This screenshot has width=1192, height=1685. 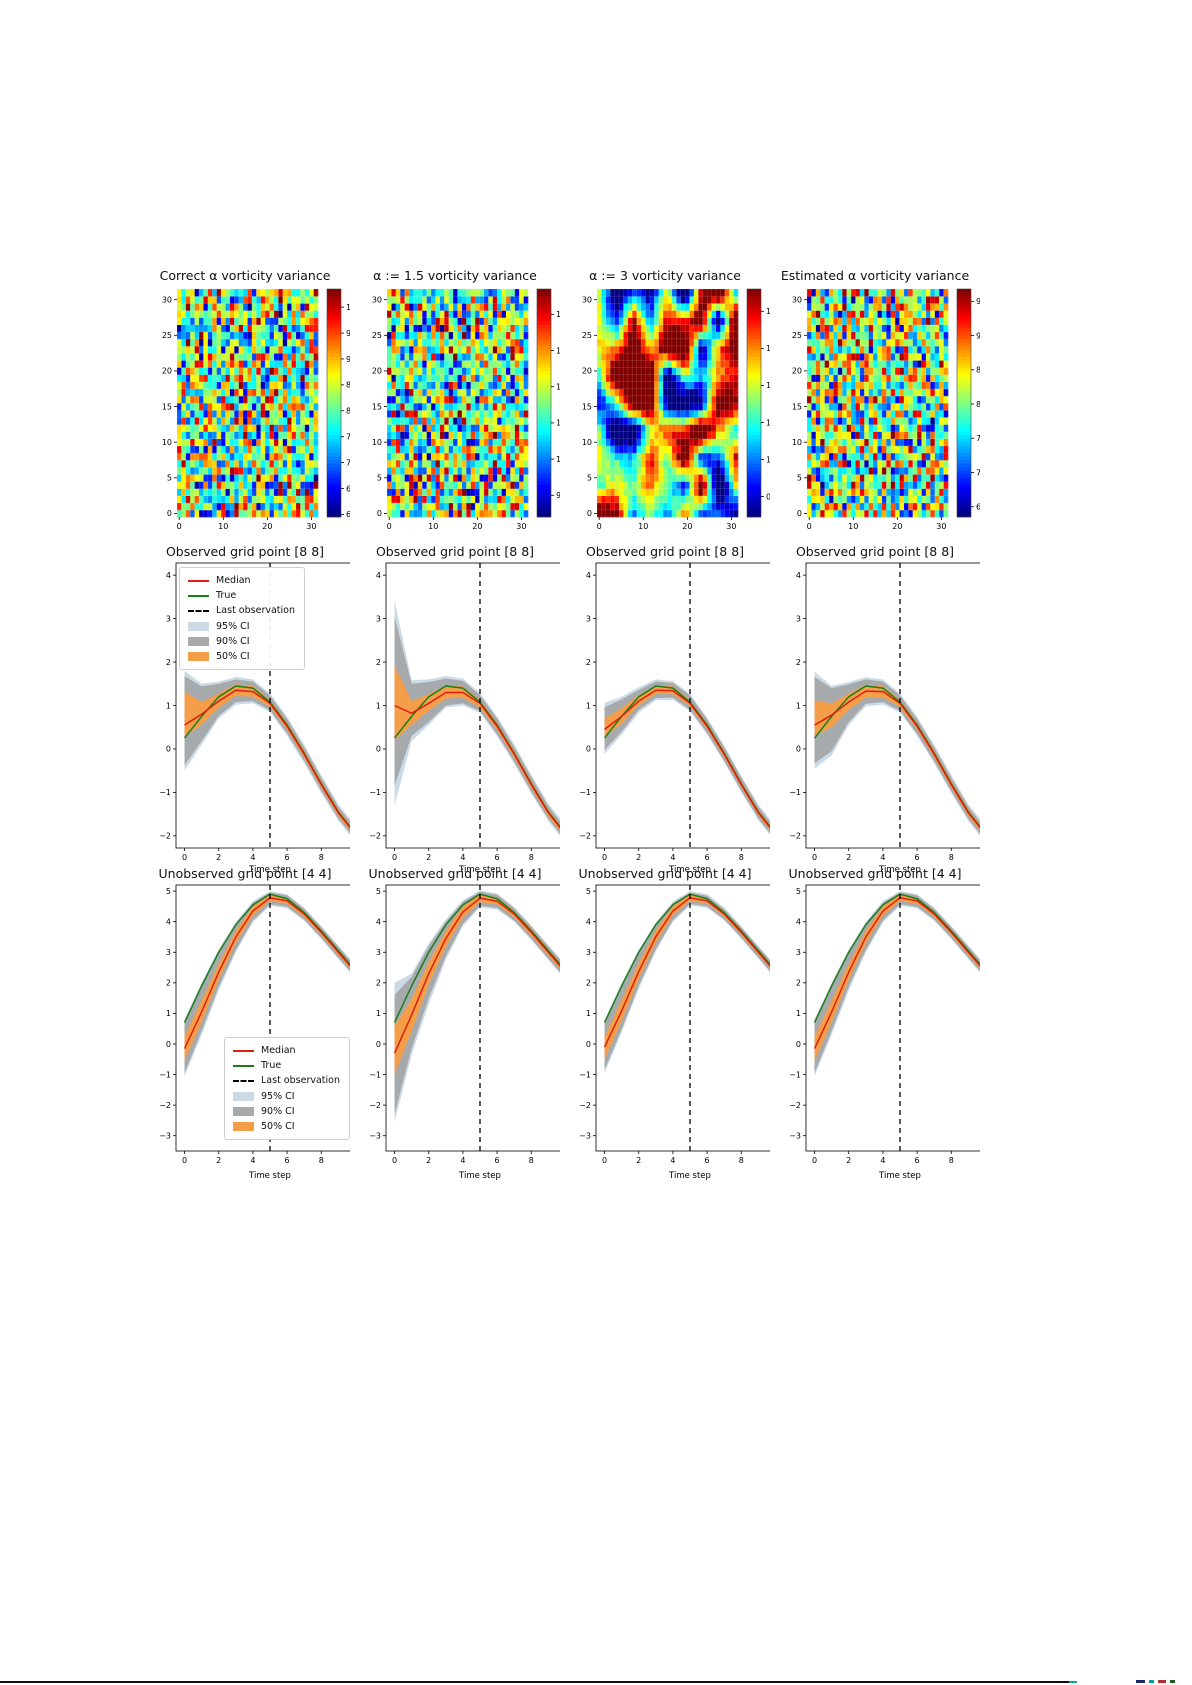 What do you see at coordinates (978, 301) in the screenshot?
I see `svg-text: 9.5` at bounding box center [978, 301].